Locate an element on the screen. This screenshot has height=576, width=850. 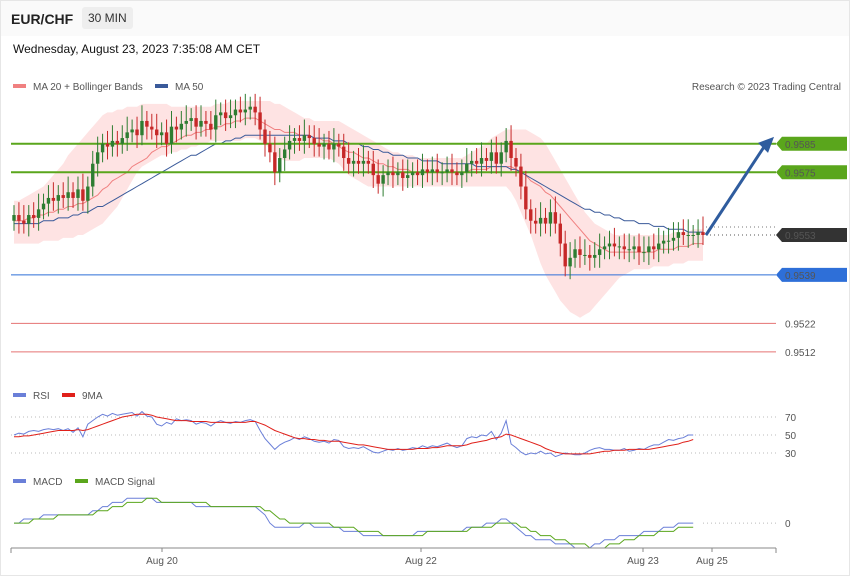
macd-signal-line is located at coordinates (354, 523).